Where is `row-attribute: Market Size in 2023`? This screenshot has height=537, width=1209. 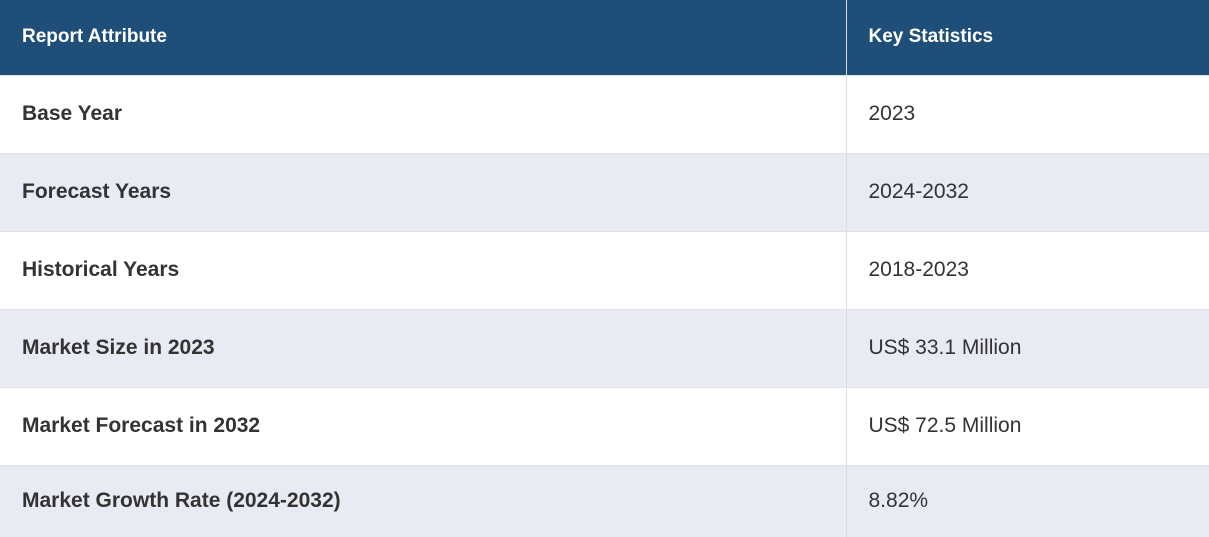
row-attribute: Market Size in 2023 is located at coordinates (423, 347).